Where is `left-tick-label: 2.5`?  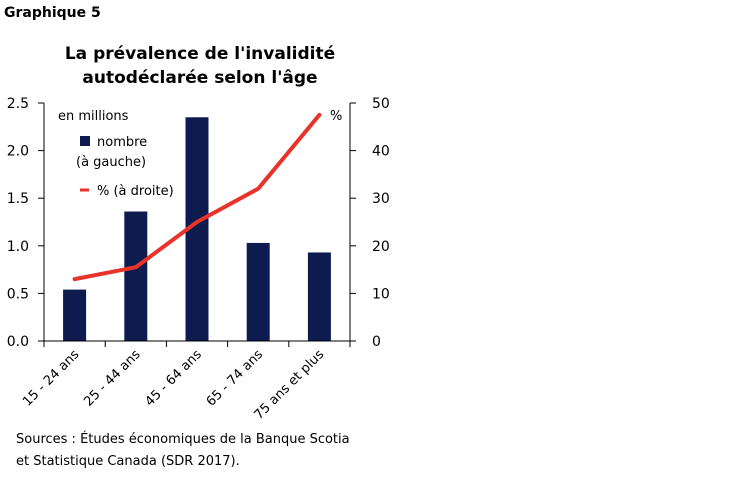 left-tick-label: 2.5 is located at coordinates (18, 104).